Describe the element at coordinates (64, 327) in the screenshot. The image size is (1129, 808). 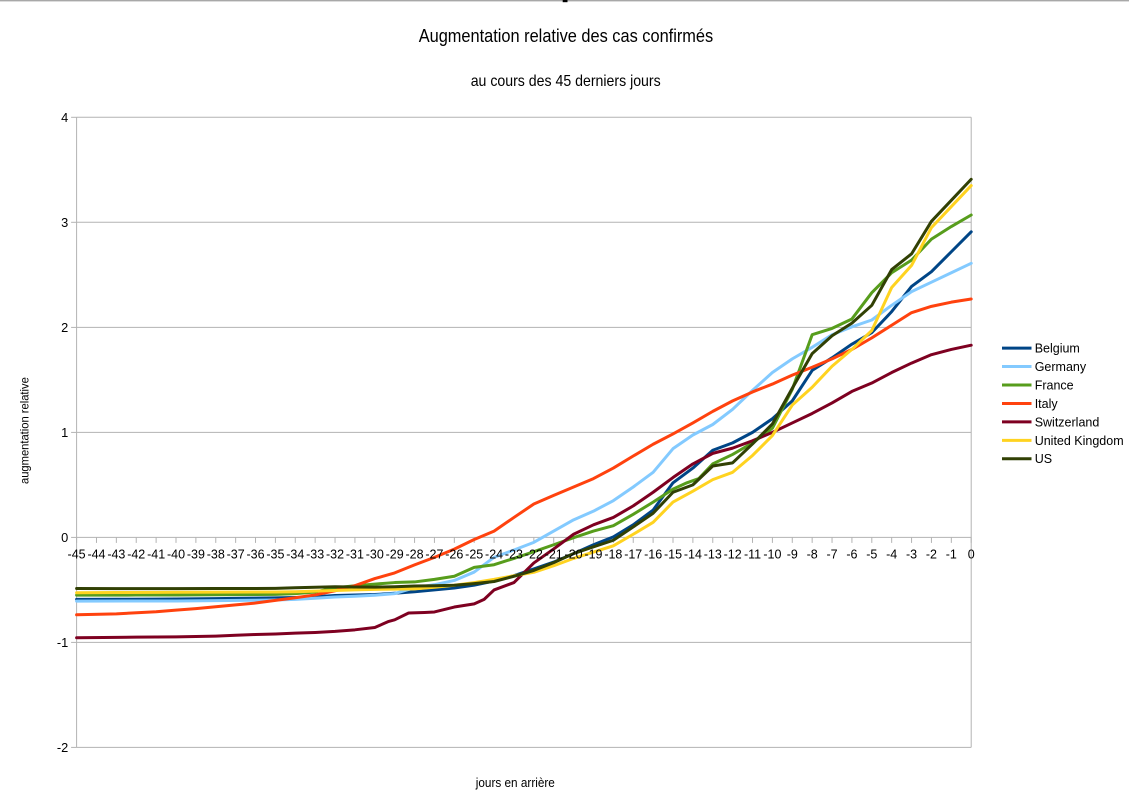
I see `svg-text: 2` at that location.